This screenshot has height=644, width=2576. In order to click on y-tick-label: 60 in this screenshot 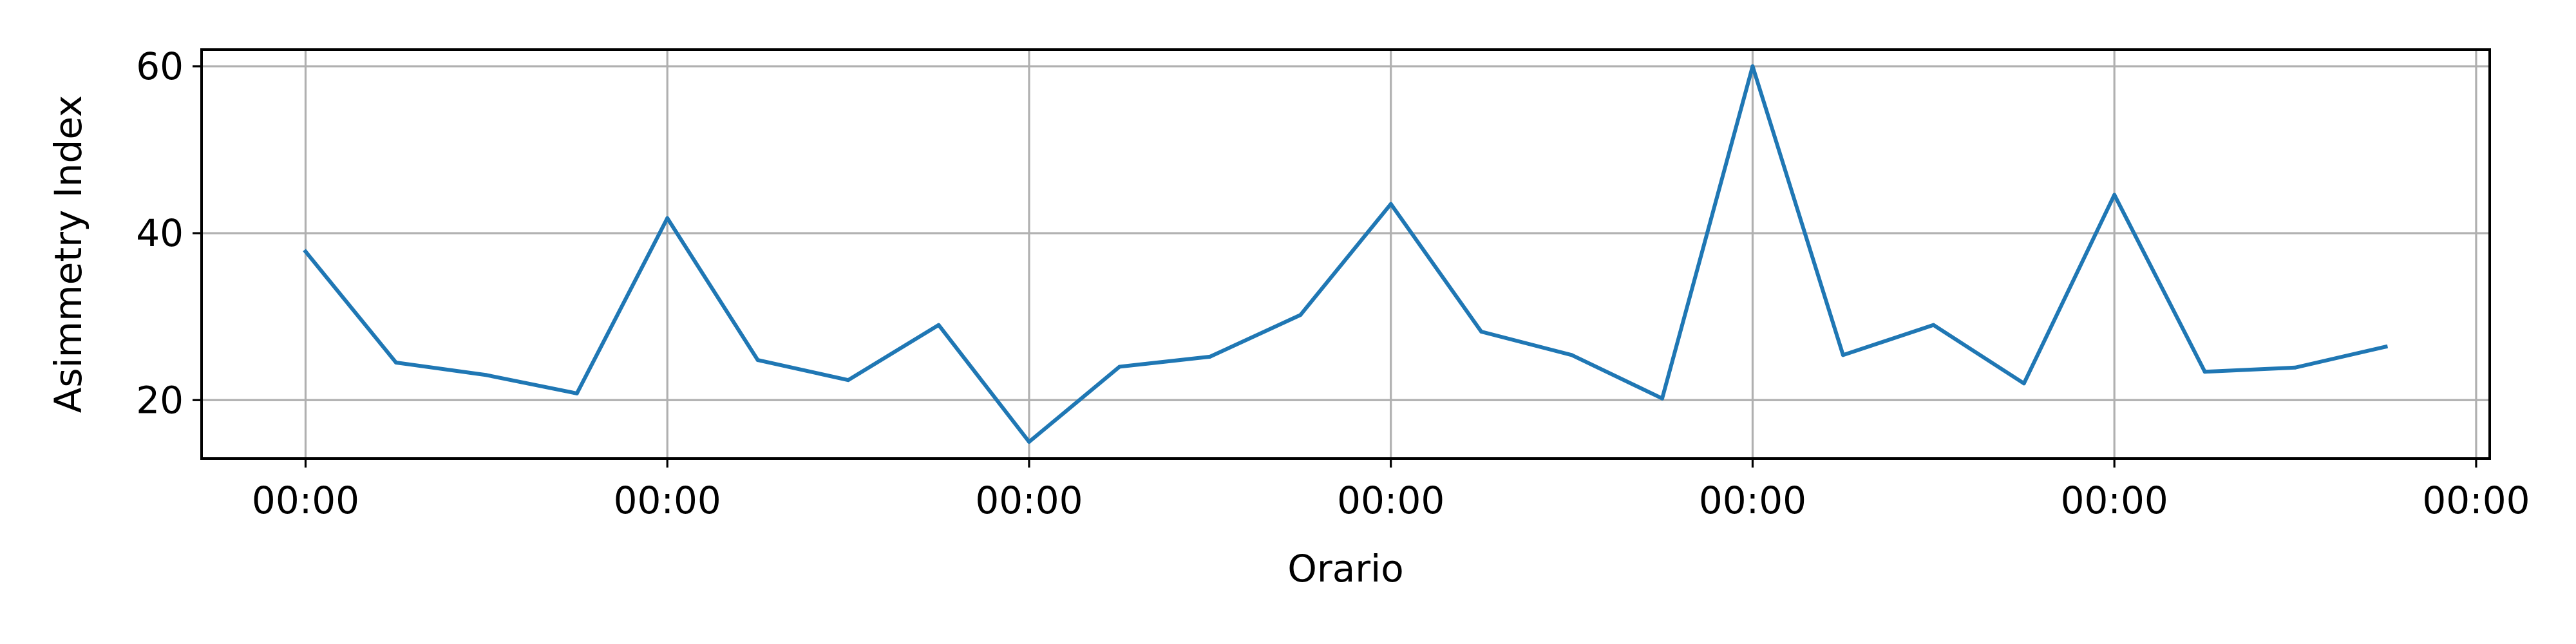, I will do `click(160, 66)`.